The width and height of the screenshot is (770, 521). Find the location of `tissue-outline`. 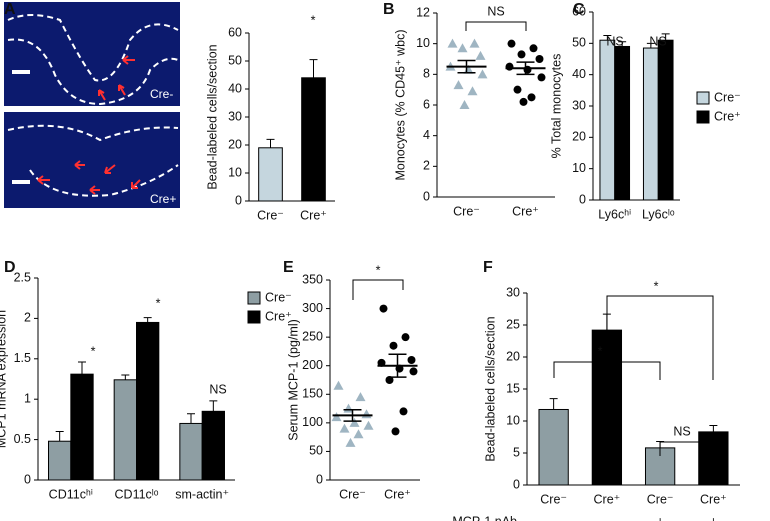

tissue-outline is located at coordinates (93, 72).